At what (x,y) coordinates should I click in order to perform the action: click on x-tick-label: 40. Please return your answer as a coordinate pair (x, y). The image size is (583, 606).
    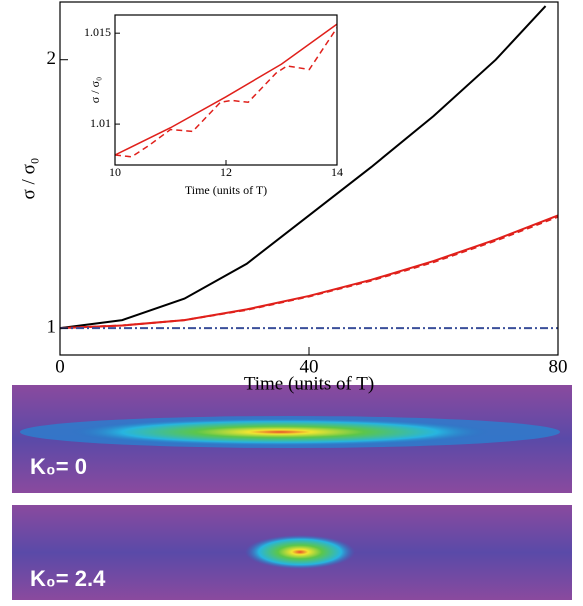
    Looking at the image, I should click on (309, 367).